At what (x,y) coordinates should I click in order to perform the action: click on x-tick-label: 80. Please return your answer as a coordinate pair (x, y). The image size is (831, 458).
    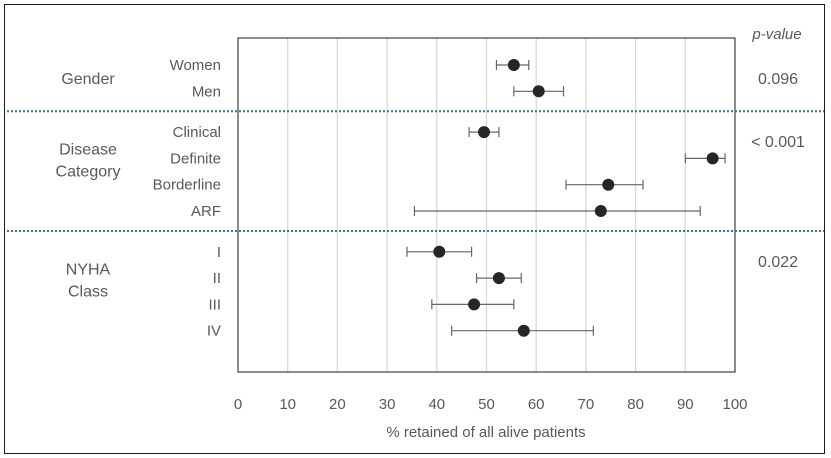
    Looking at the image, I should click on (635, 404).